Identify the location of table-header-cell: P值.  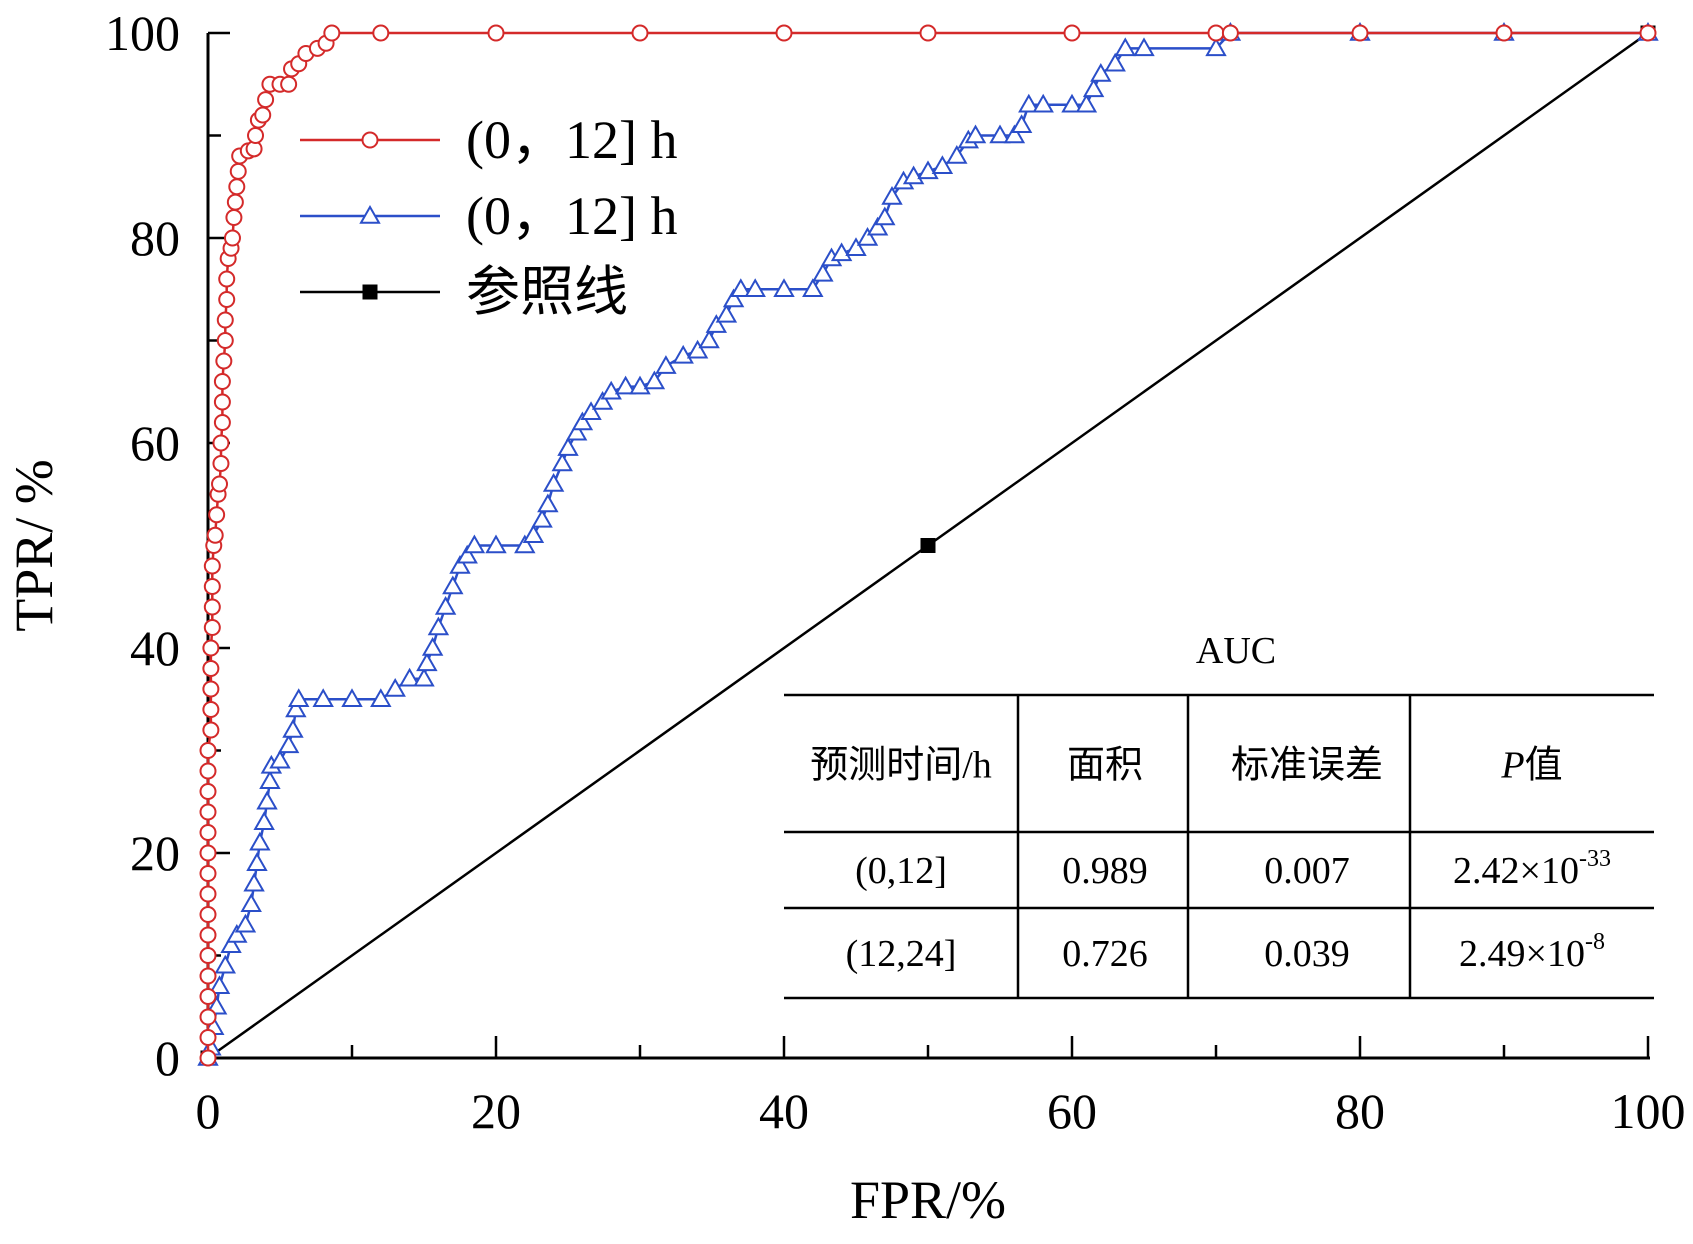
(1531, 766).